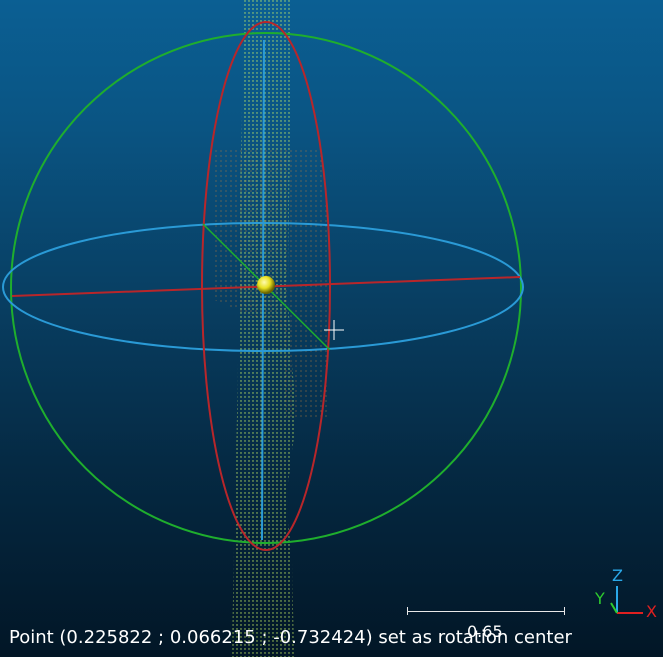  I want to click on rotation-center-marker, so click(266, 285).